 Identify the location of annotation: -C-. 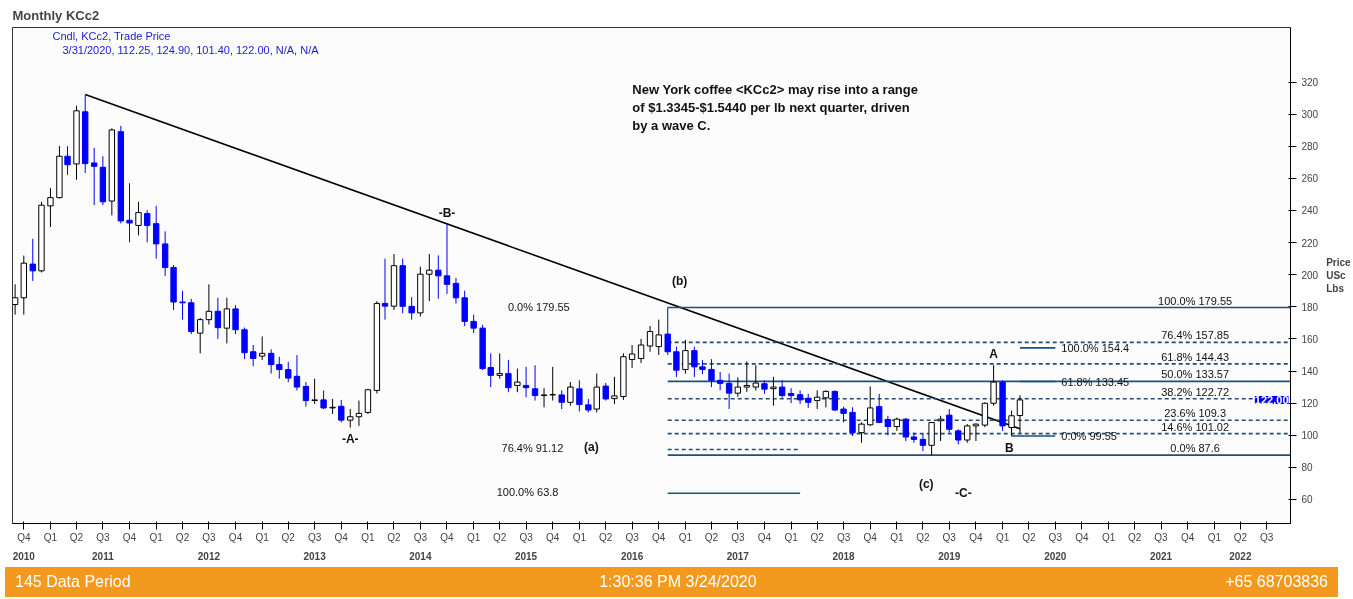
(963, 493).